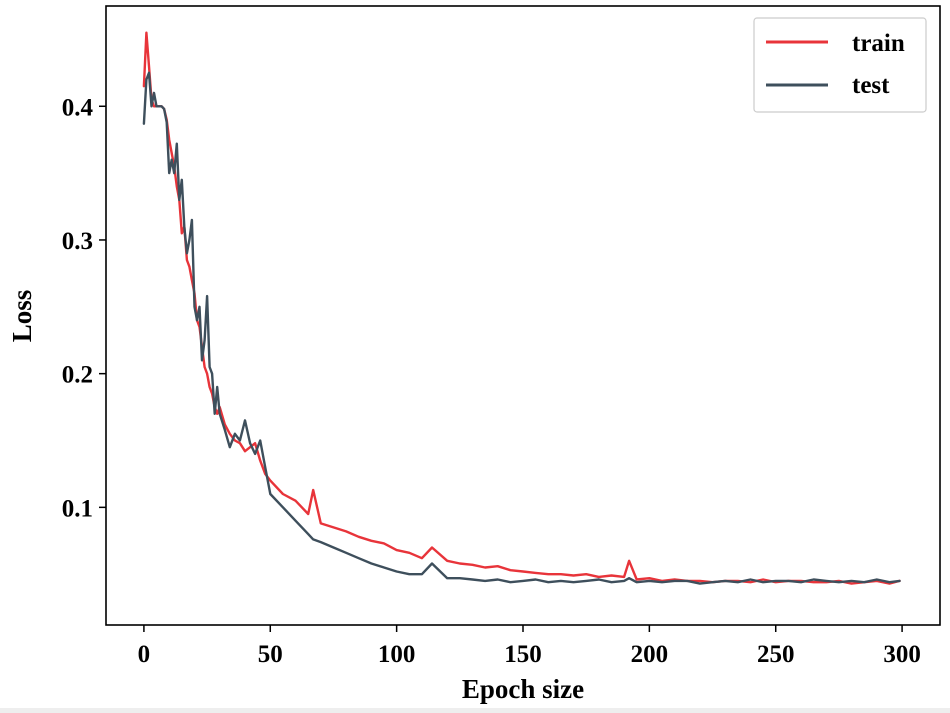 This screenshot has height=713, width=950. I want to click on x-tick-label: 200, so click(650, 654).